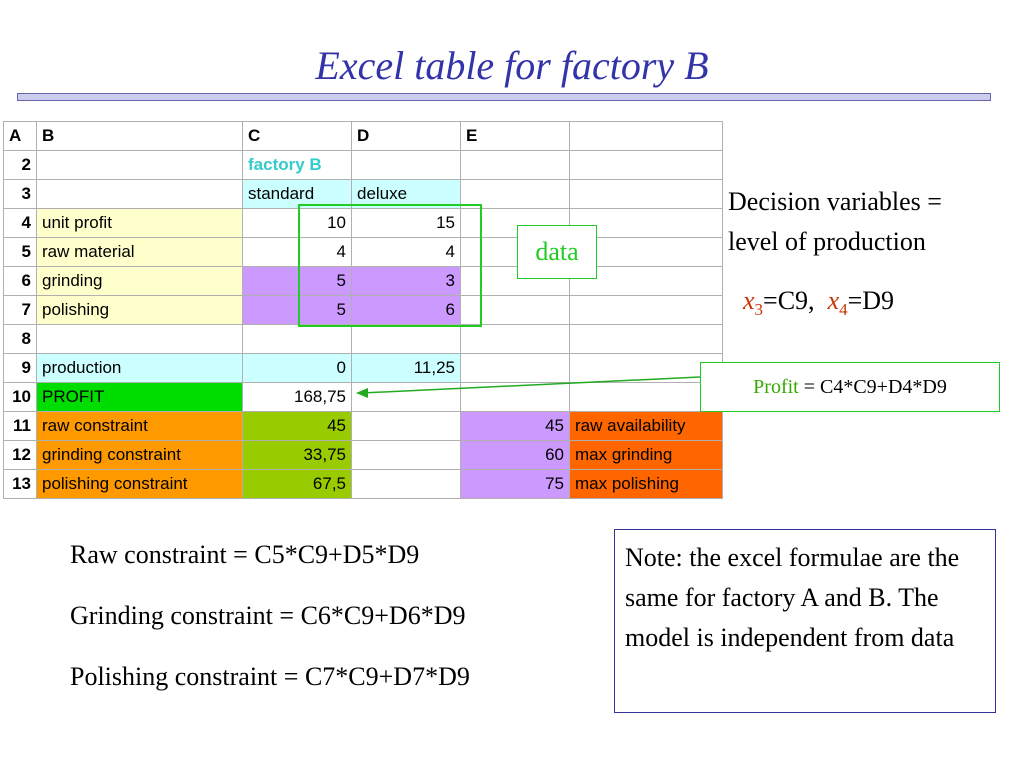 This screenshot has height=768, width=1024. What do you see at coordinates (297, 339) in the screenshot?
I see `cell-c8` at bounding box center [297, 339].